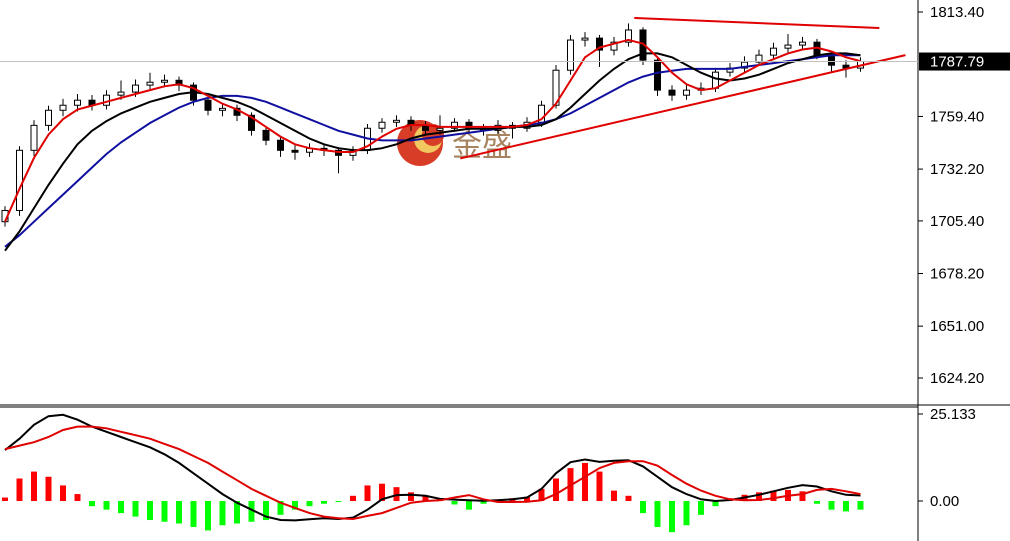 The width and height of the screenshot is (1010, 541). I want to click on y-tick-label: 1678.20, so click(957, 274).